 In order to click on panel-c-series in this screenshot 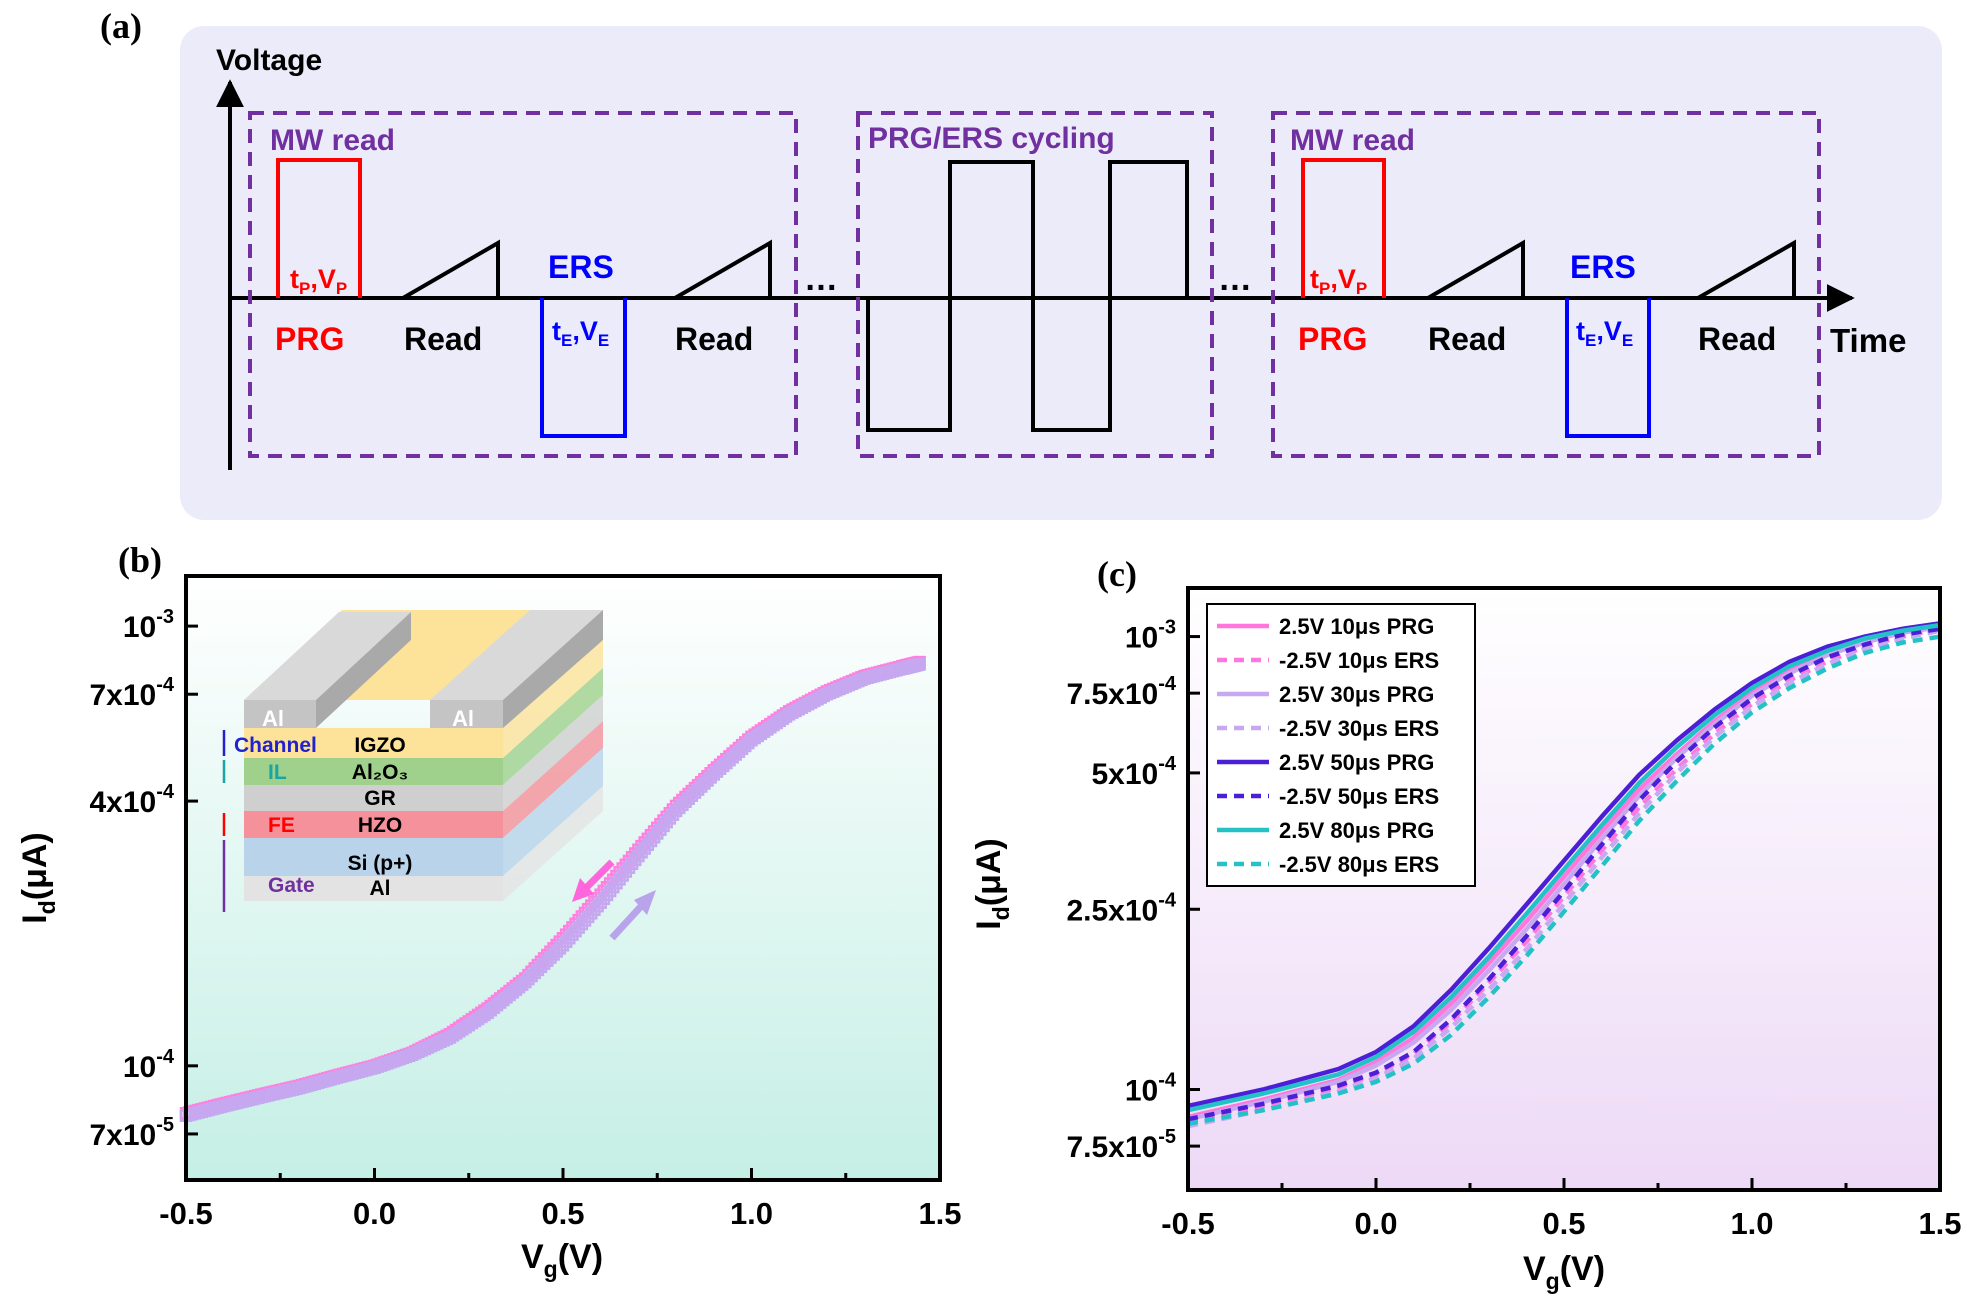, I will do `click(1564, 875)`.